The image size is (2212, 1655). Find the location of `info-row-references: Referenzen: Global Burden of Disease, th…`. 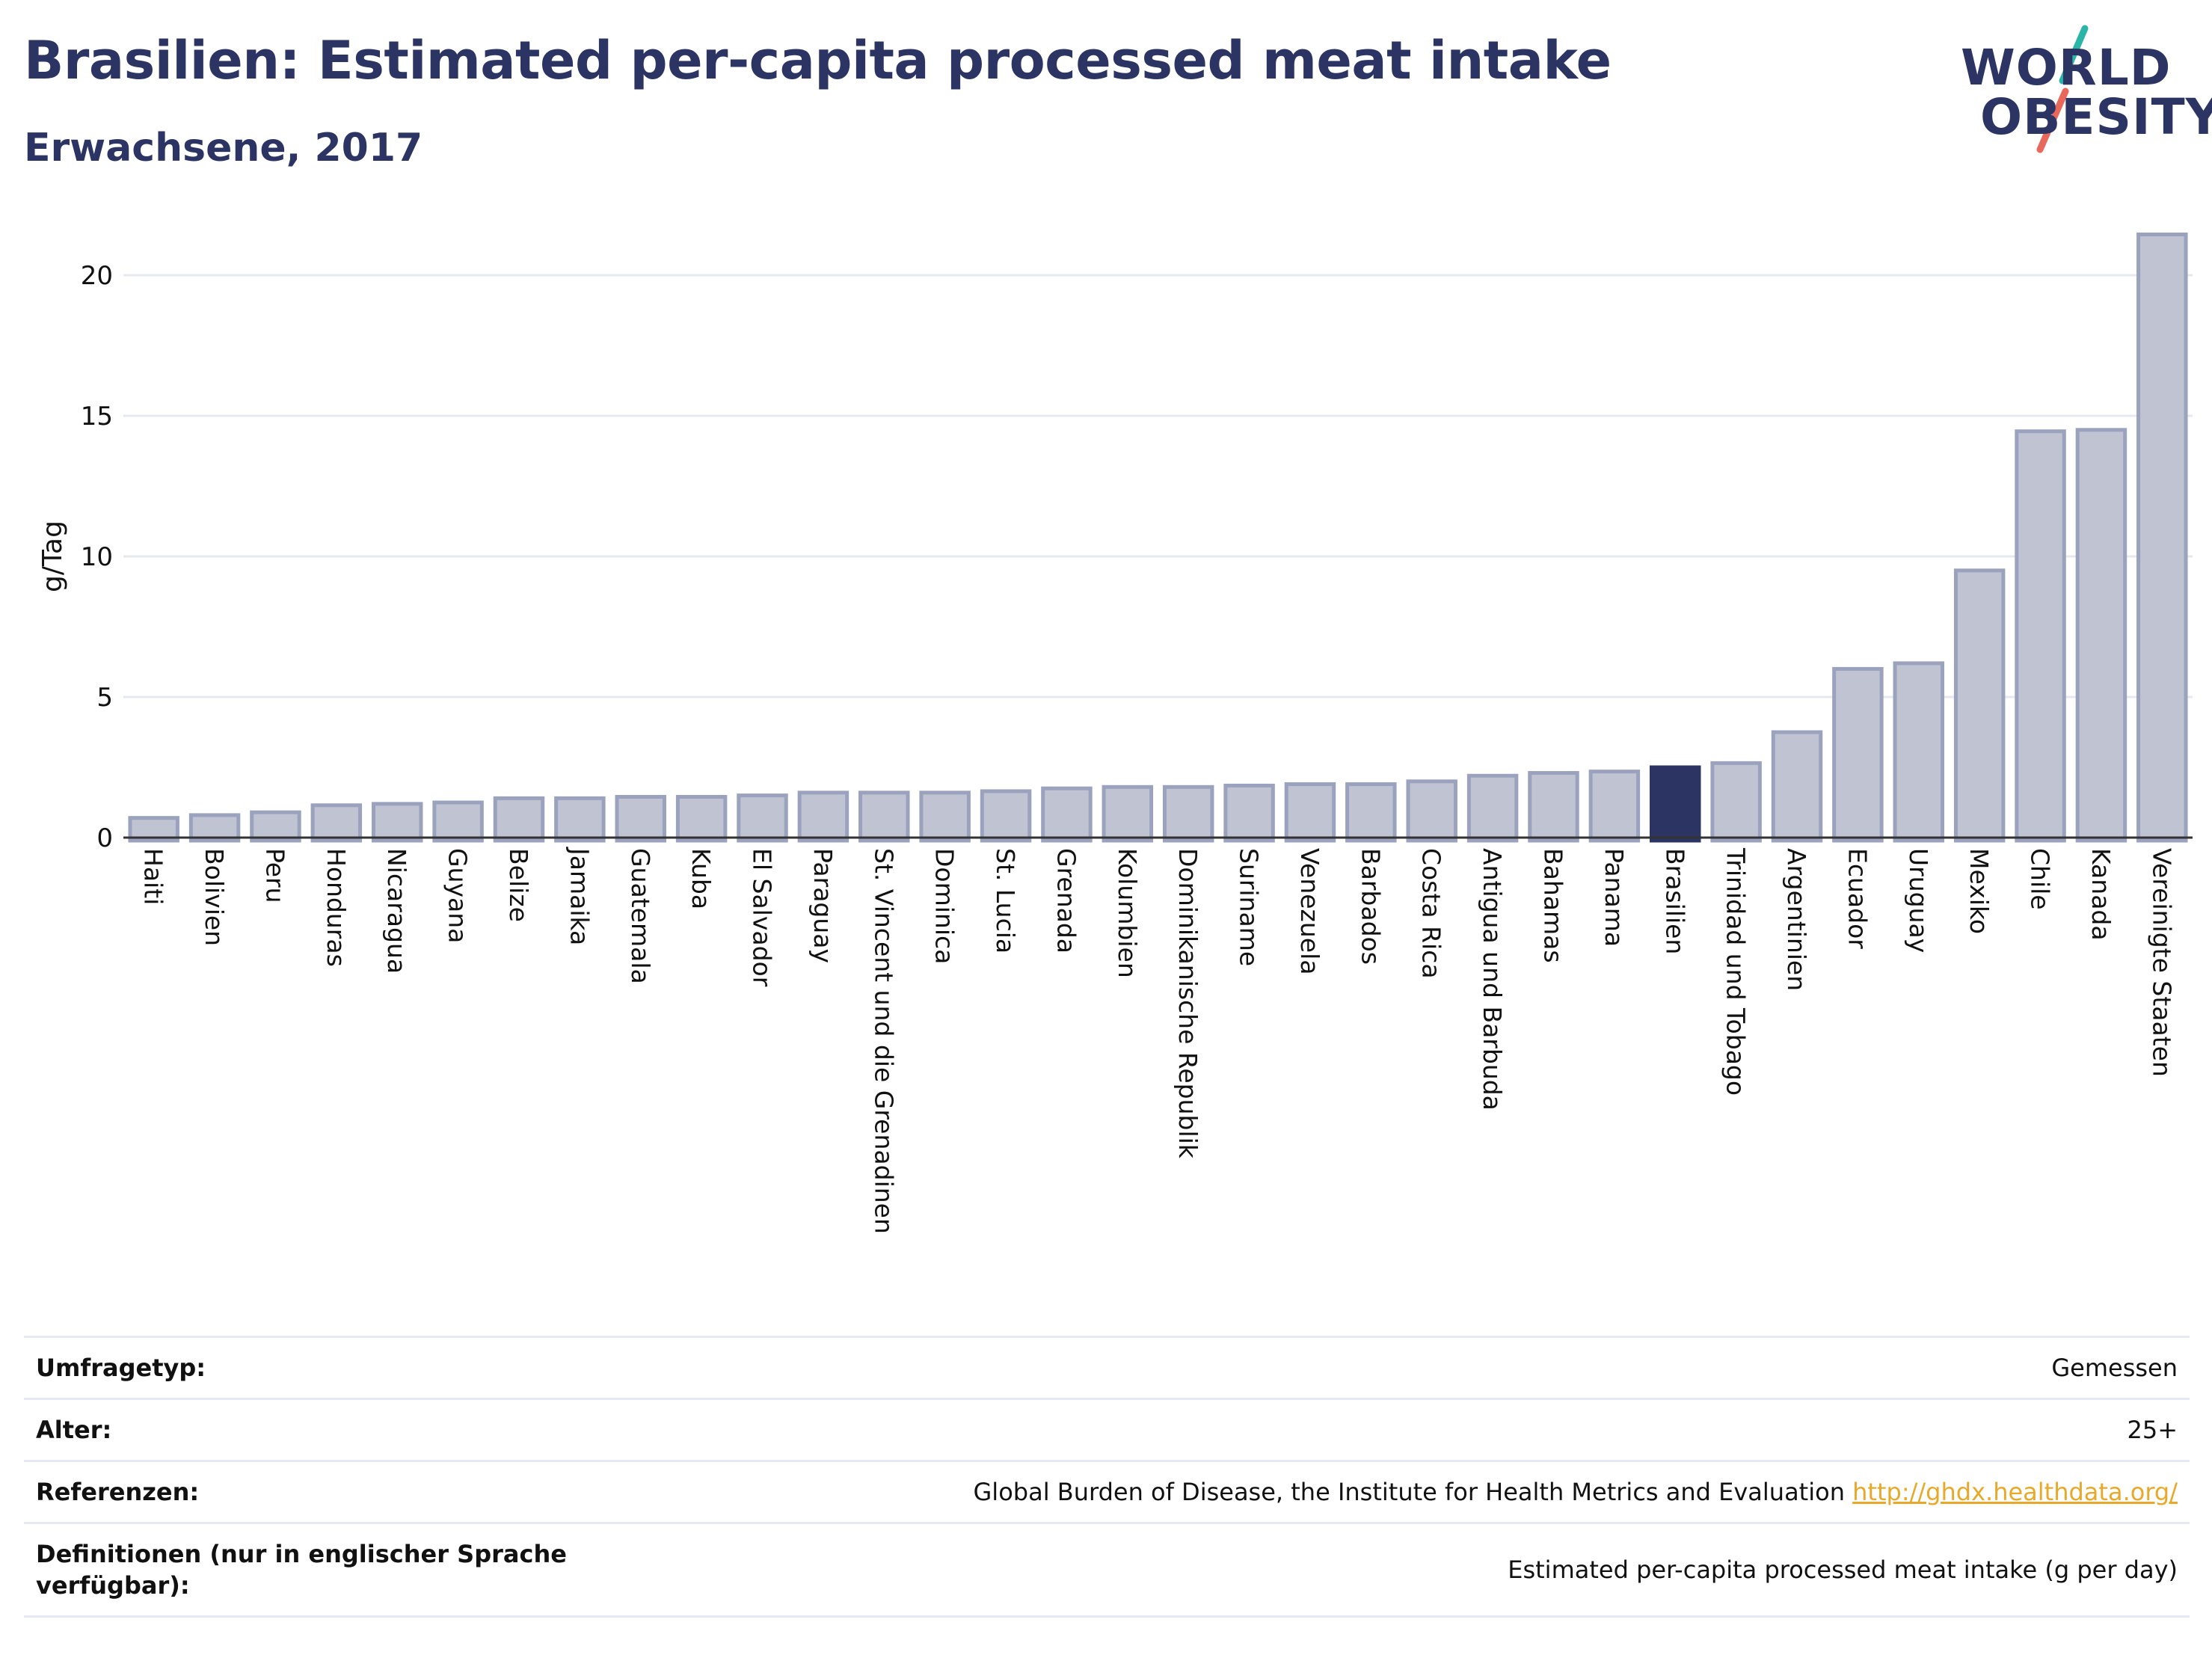

info-row-references: Referenzen: Global Burden of Disease, th… is located at coordinates (1107, 1491).